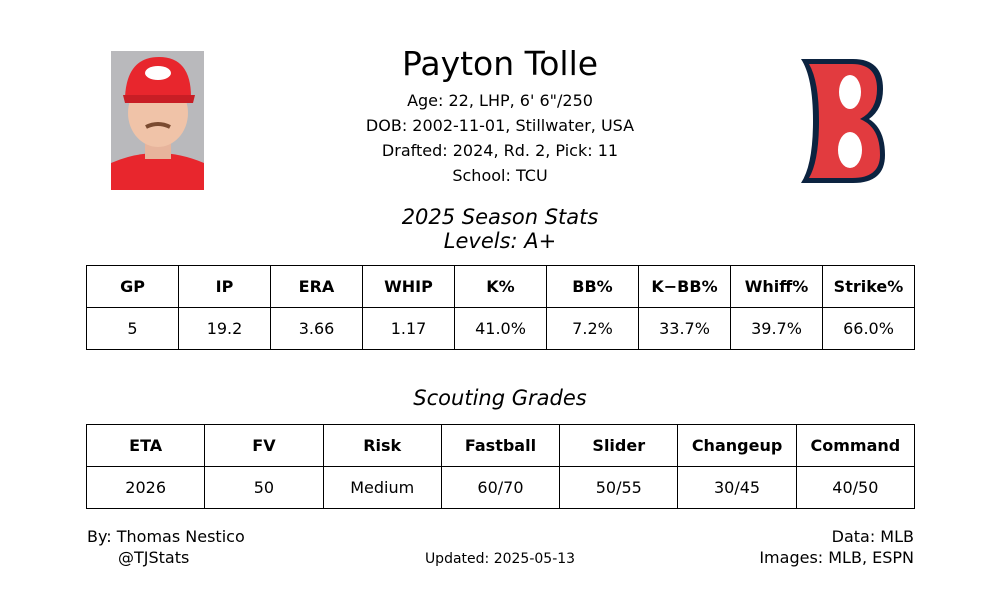 The height and width of the screenshot is (600, 1000). I want to click on cell: 60/70, so click(500, 487).